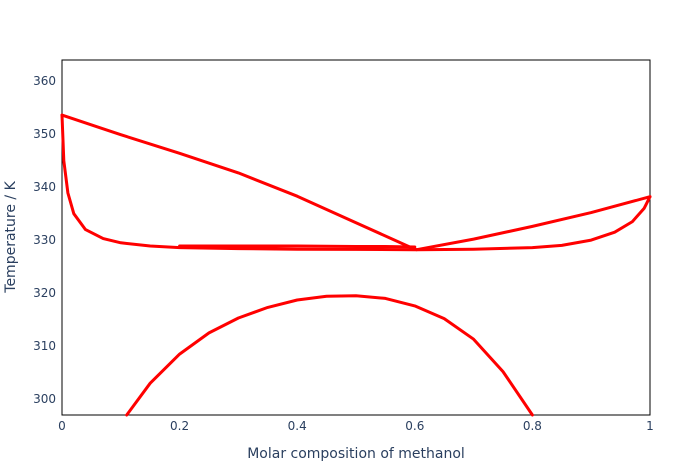 This screenshot has width=700, height=470. What do you see at coordinates (356, 426) in the screenshot?
I see `x-axis-ticks: 0 0.2 0.4 0.6 0.8 1` at bounding box center [356, 426].